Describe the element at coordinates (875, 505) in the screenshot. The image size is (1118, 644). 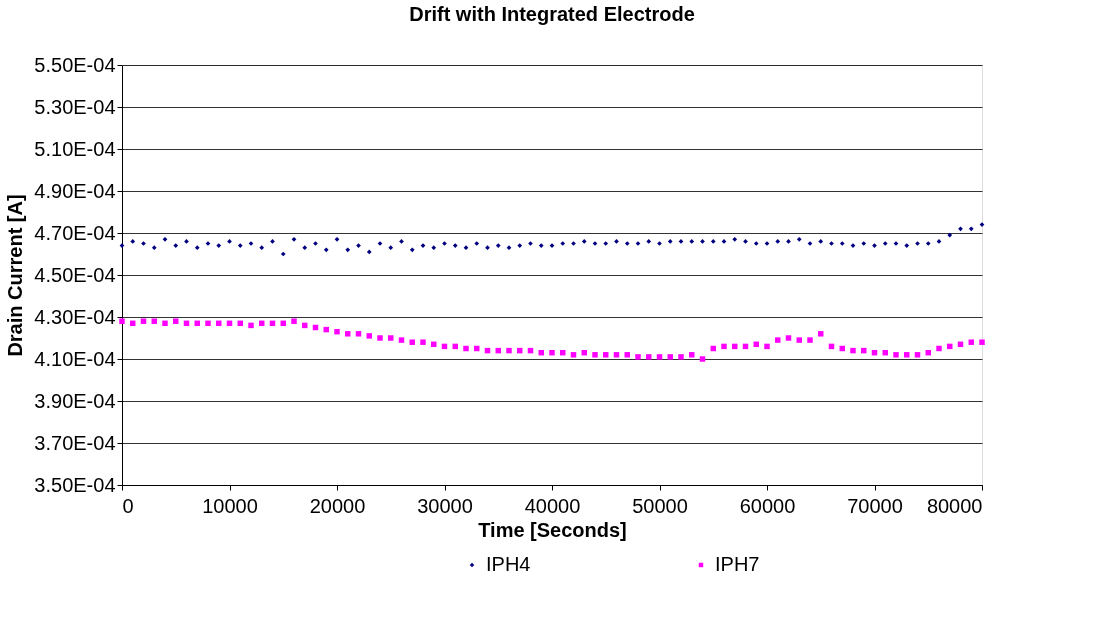
I see `x-tick-label: 70000` at that location.